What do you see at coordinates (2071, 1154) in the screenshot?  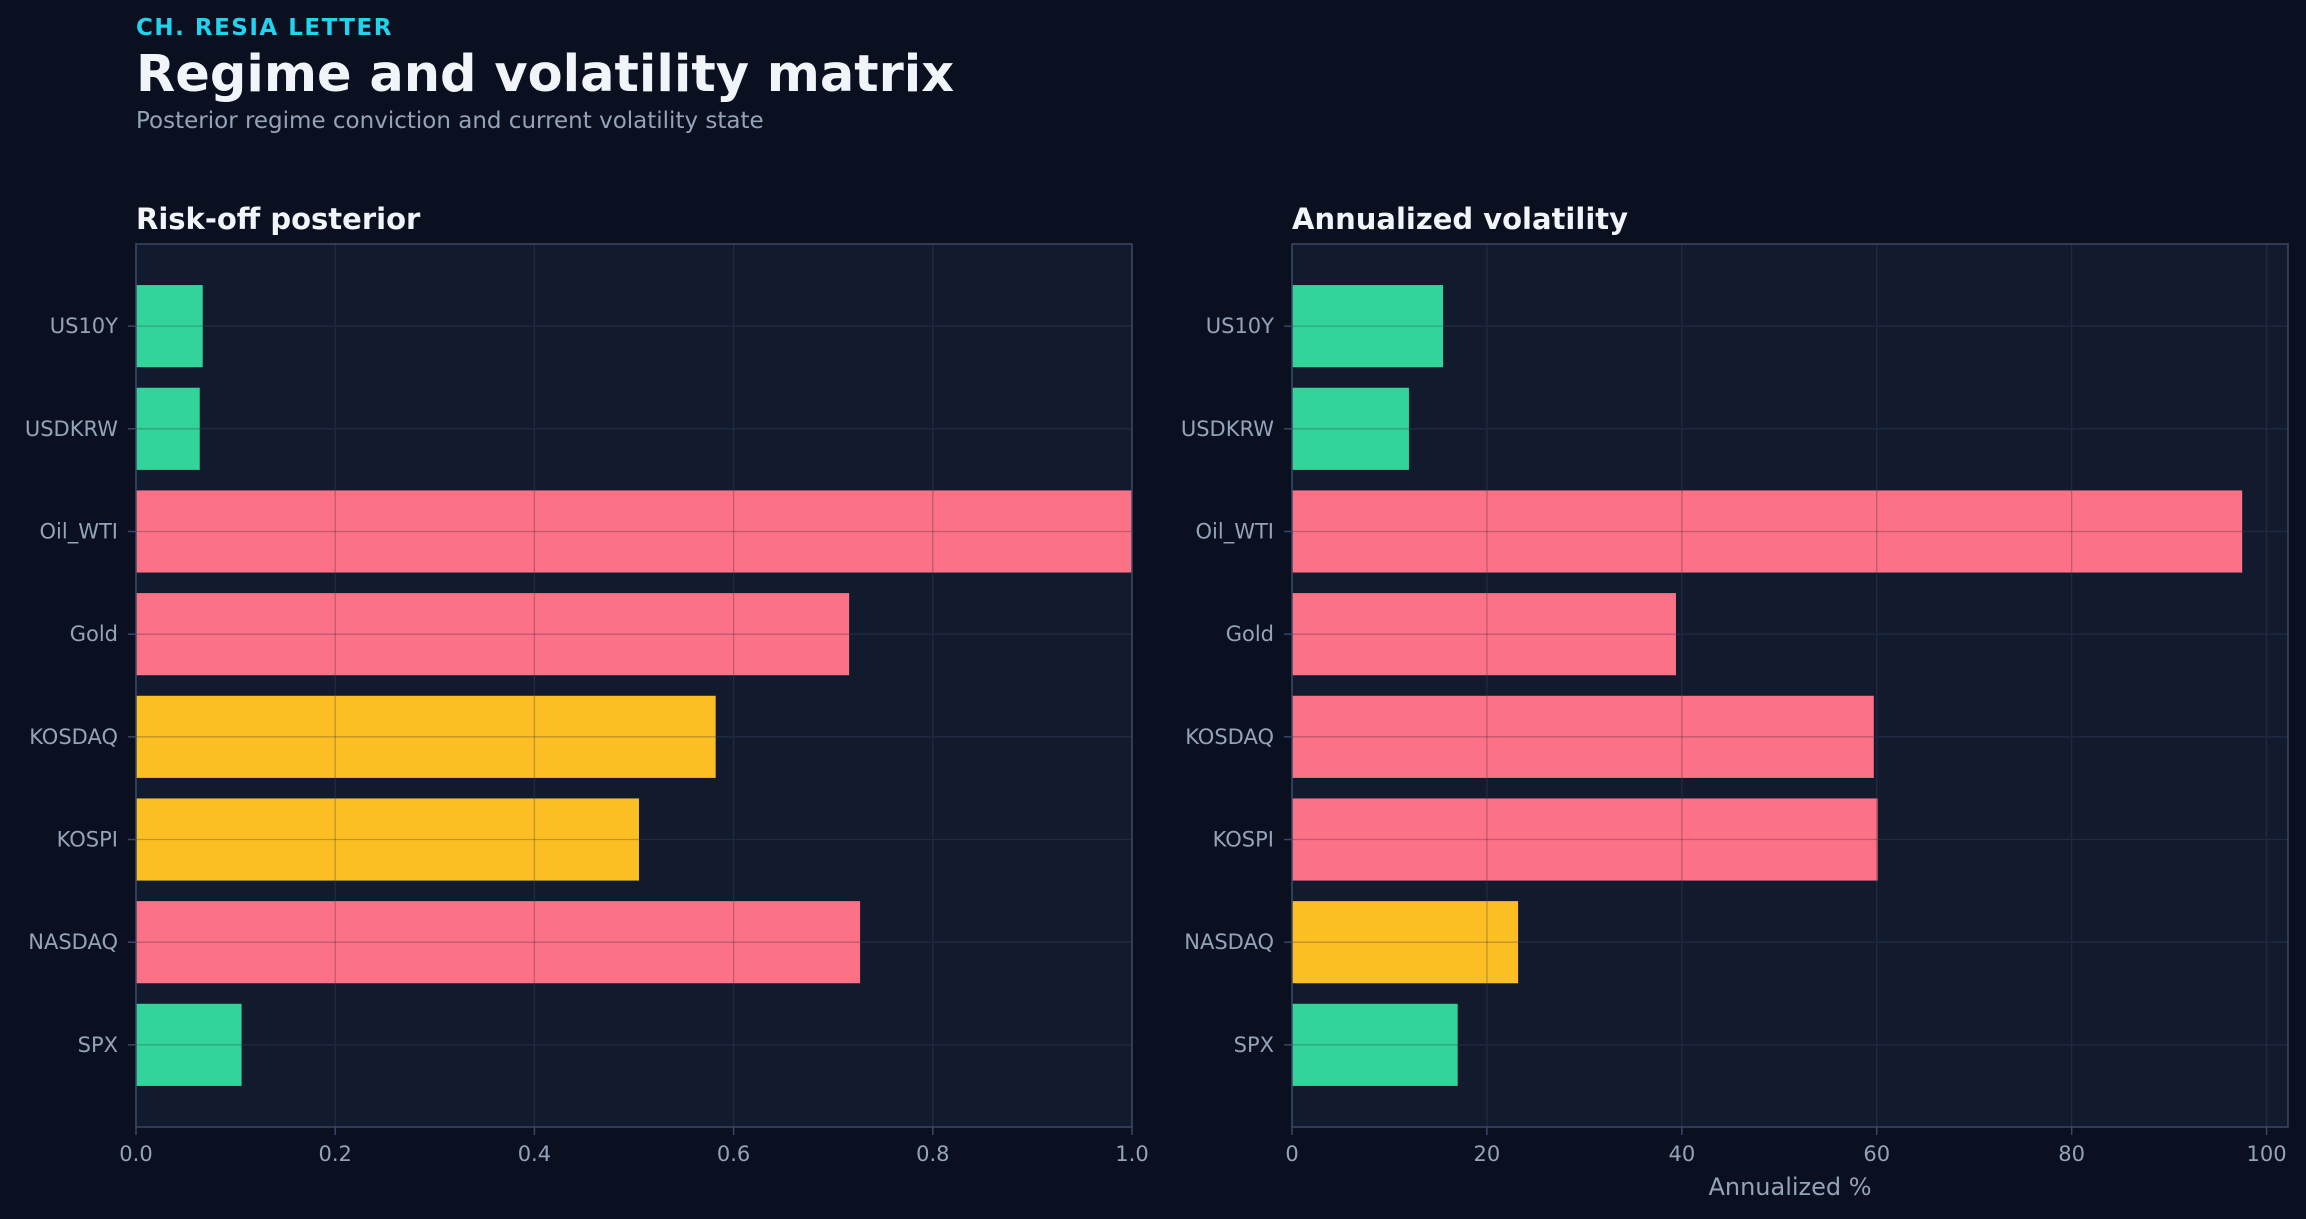 I see `x-tick-label: 80` at bounding box center [2071, 1154].